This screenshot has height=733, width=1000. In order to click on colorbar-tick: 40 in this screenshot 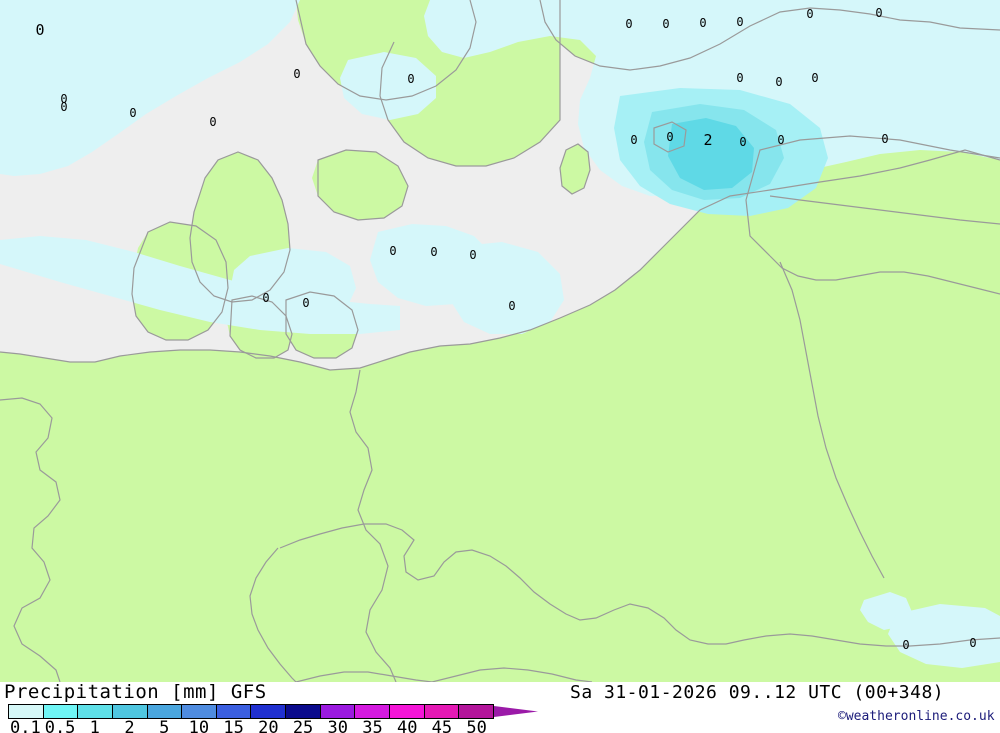, I will do `click(407, 725)`.